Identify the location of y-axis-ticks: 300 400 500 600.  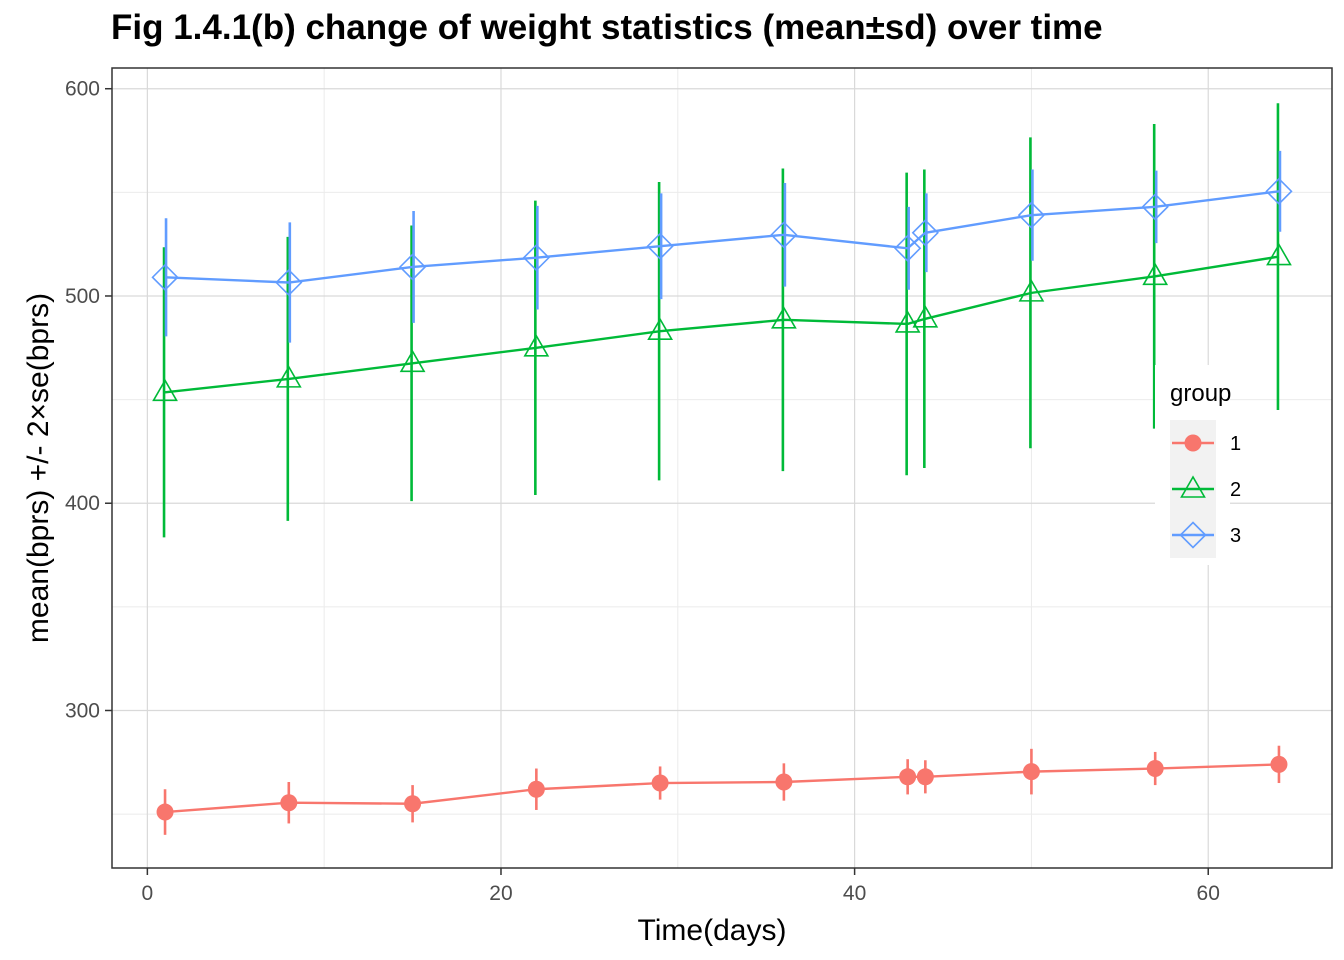
(88, 400).